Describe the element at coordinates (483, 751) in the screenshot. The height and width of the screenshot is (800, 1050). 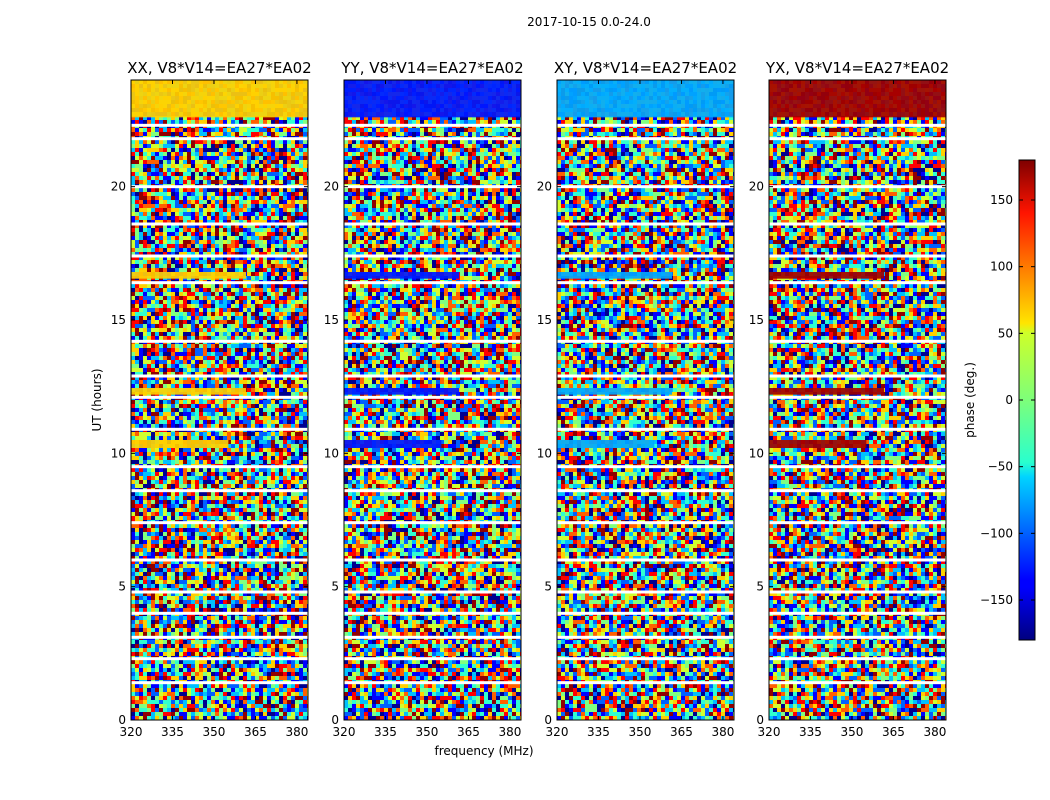
I see `x-axis-label: frequency (MHz)` at that location.